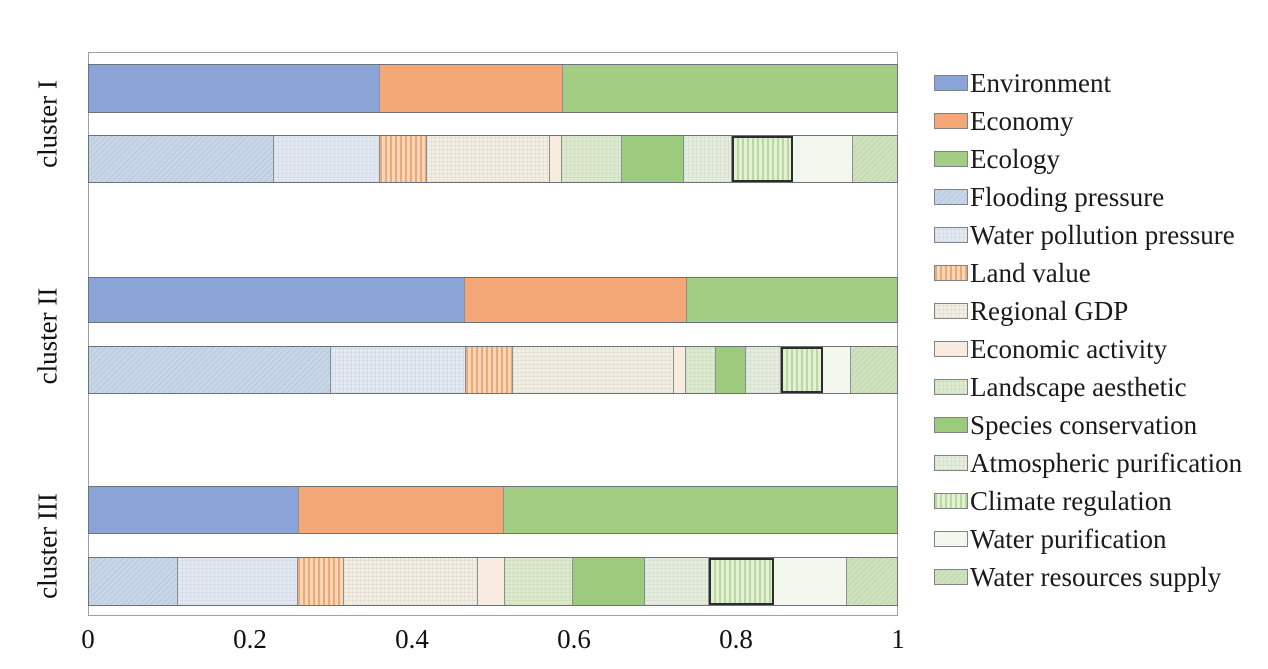 The width and height of the screenshot is (1268, 669). What do you see at coordinates (1069, 348) in the screenshot?
I see `legend-label: Economic activity` at bounding box center [1069, 348].